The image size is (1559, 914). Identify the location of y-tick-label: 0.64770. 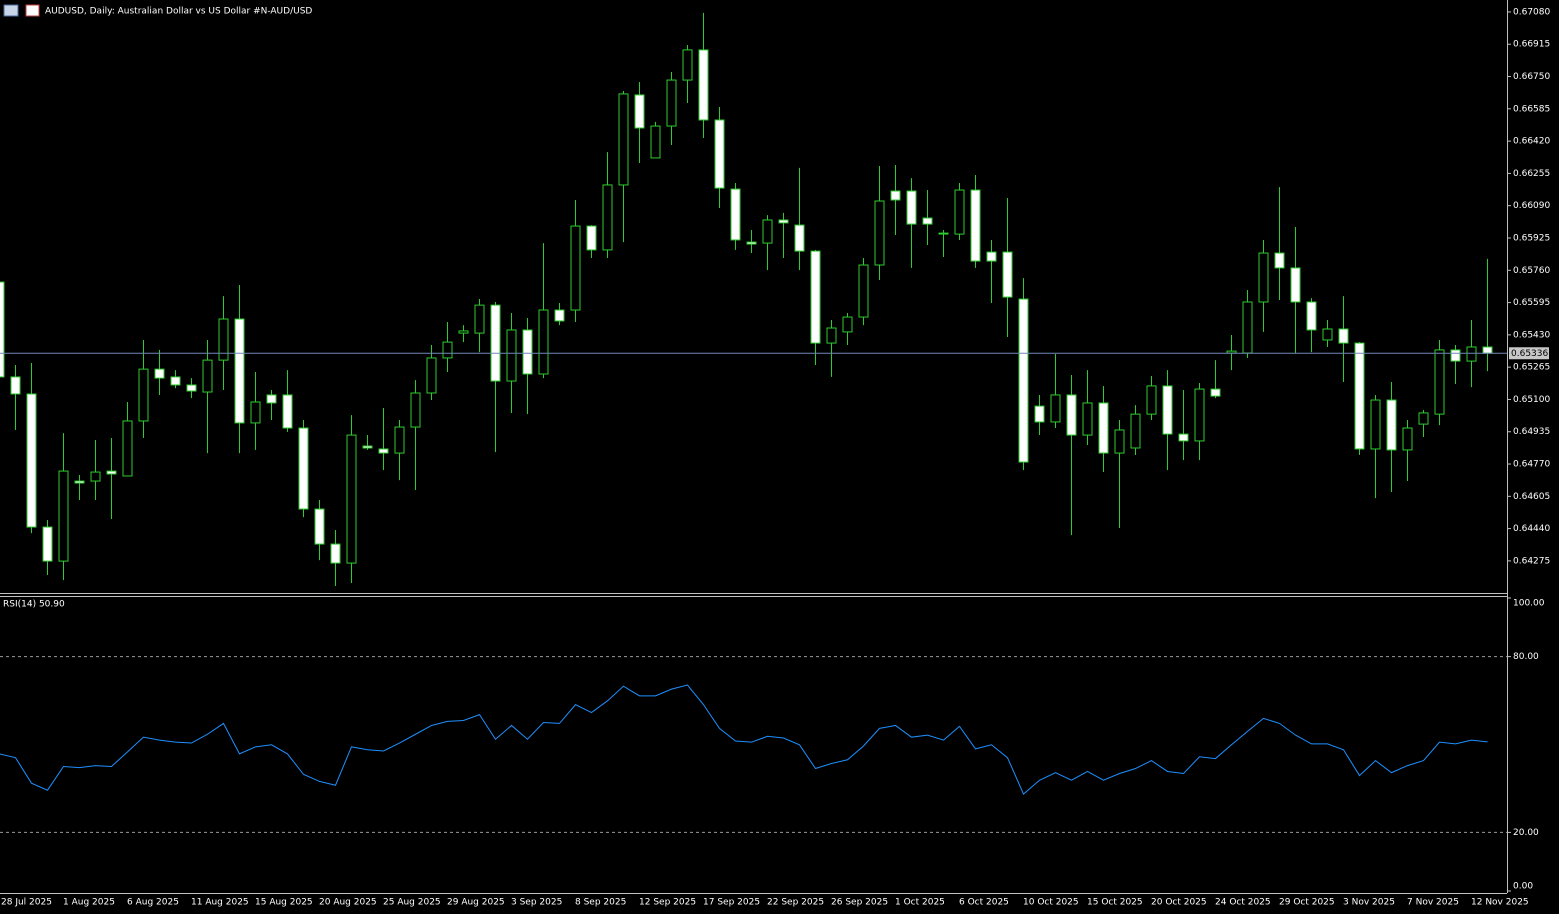
(1531, 465).